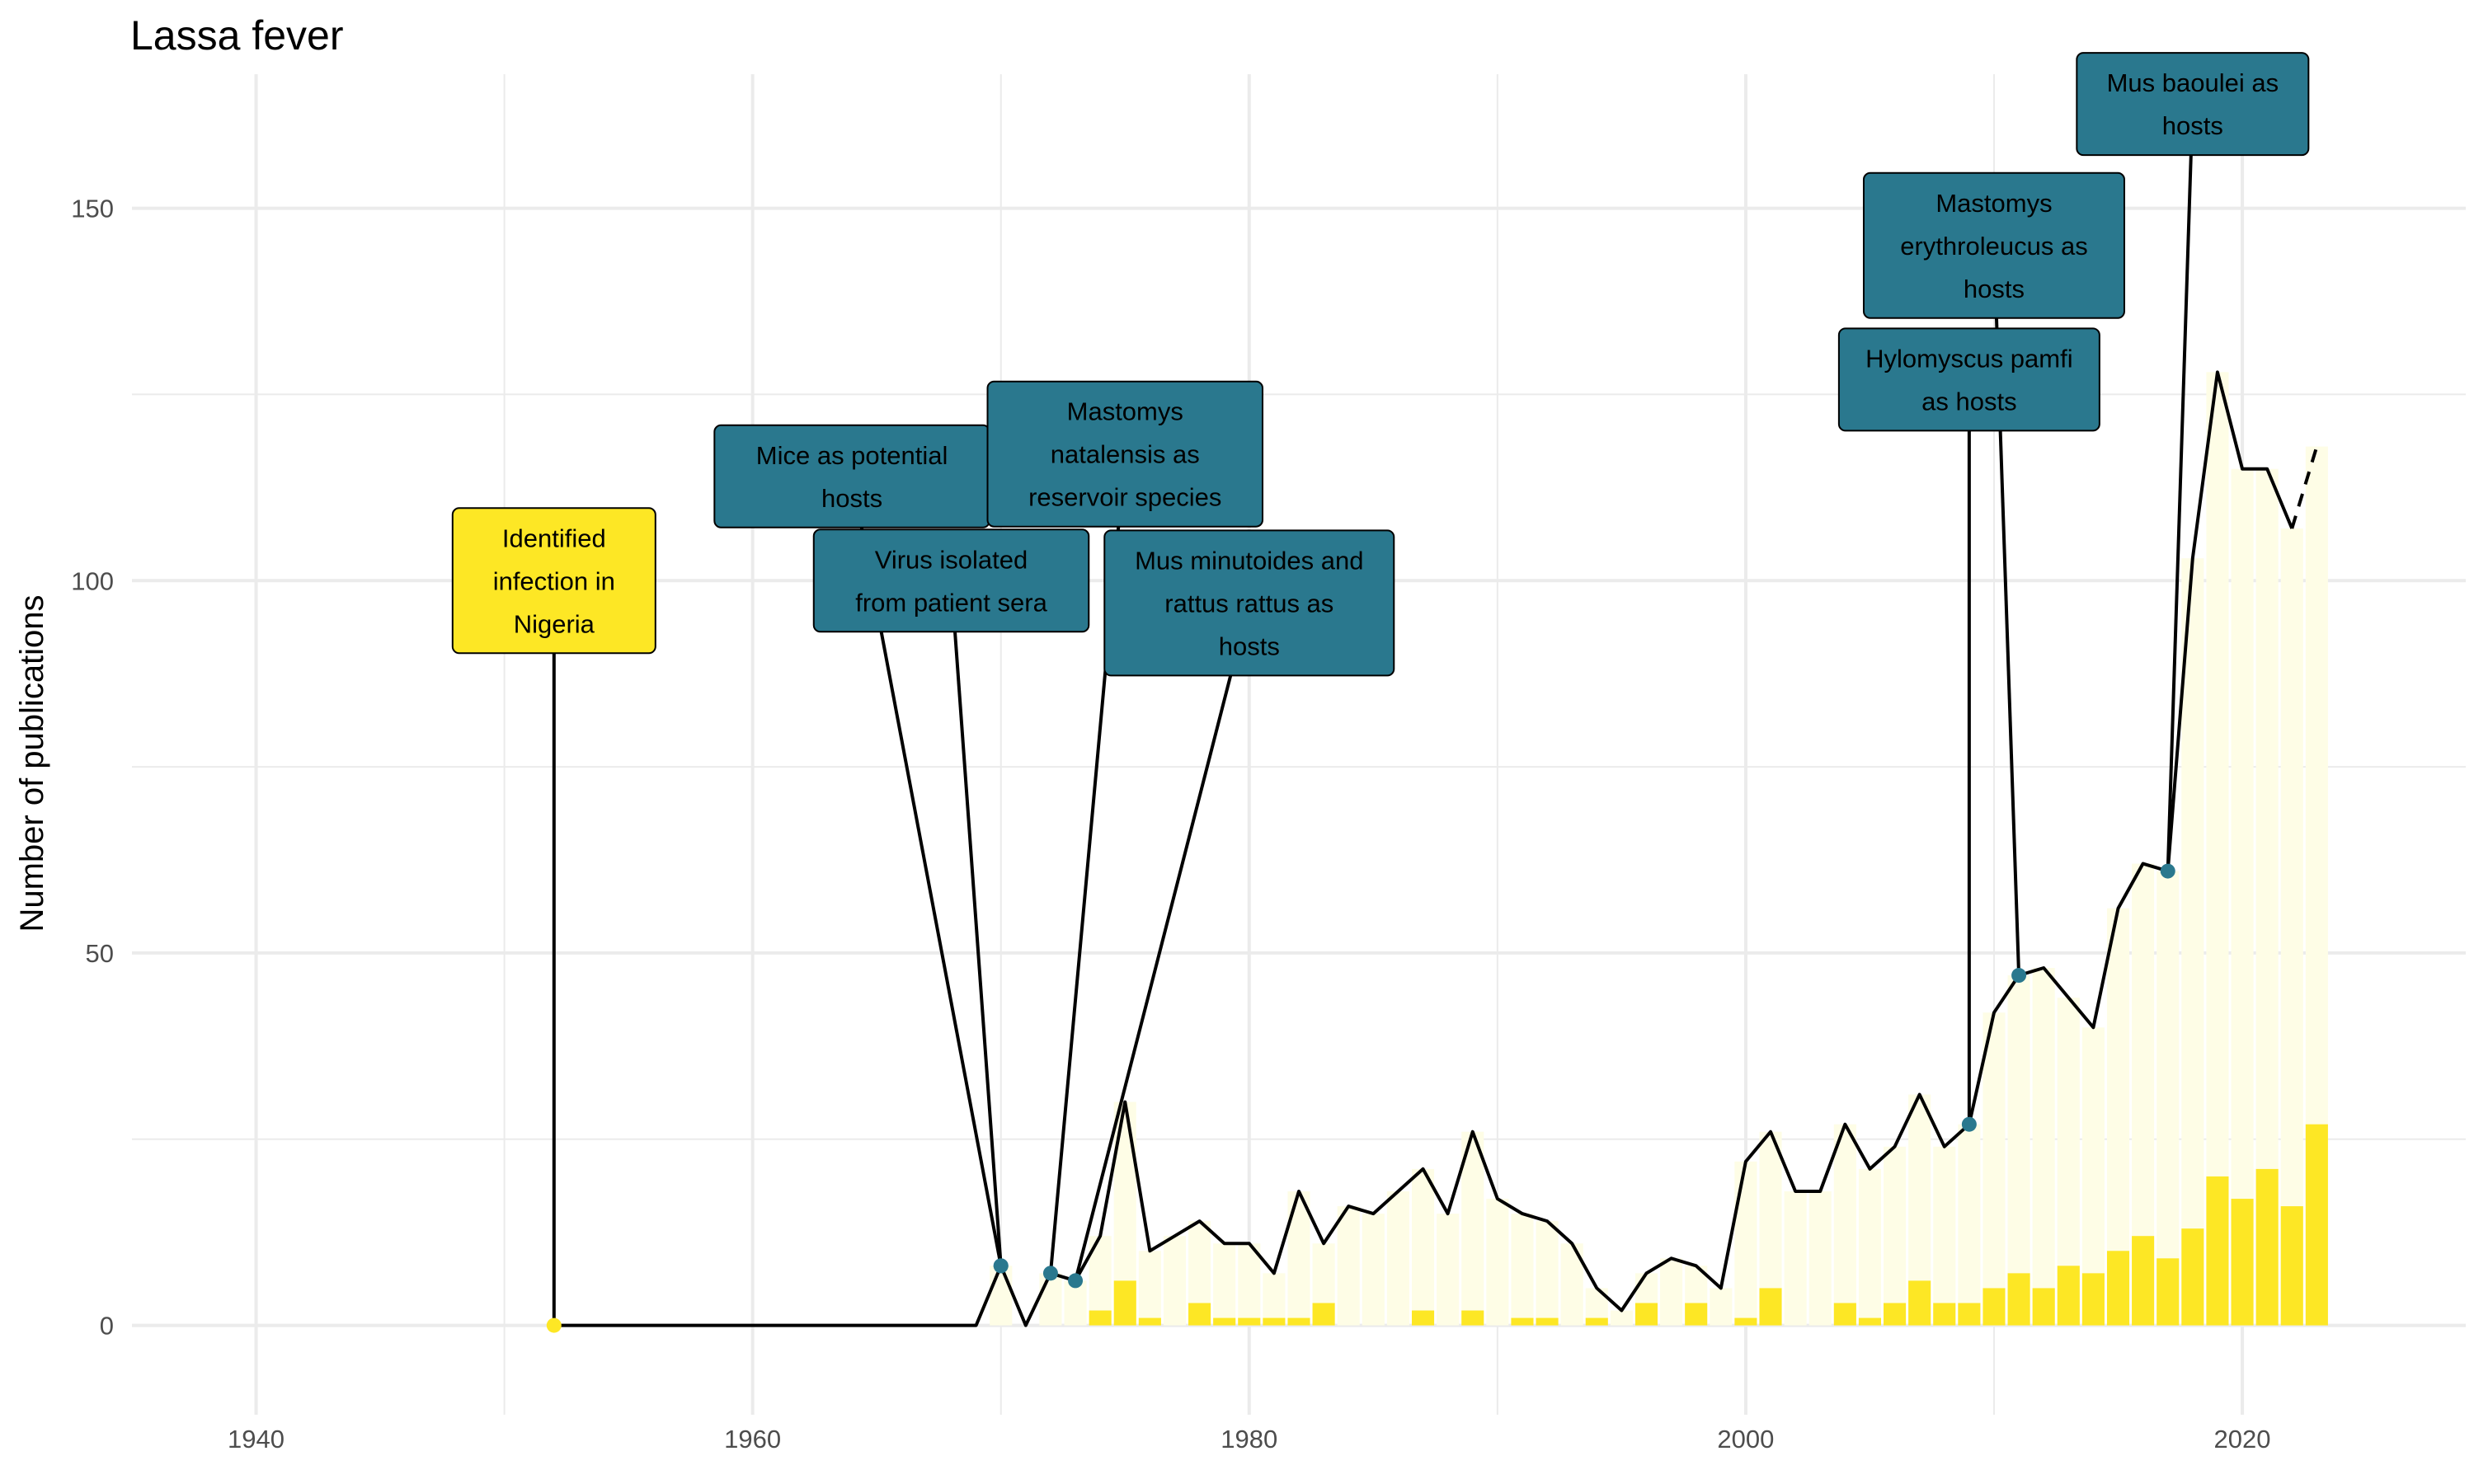 This screenshot has height=1484, width=2474. What do you see at coordinates (752, 1439) in the screenshot?
I see `x-tick-label: 1960` at bounding box center [752, 1439].